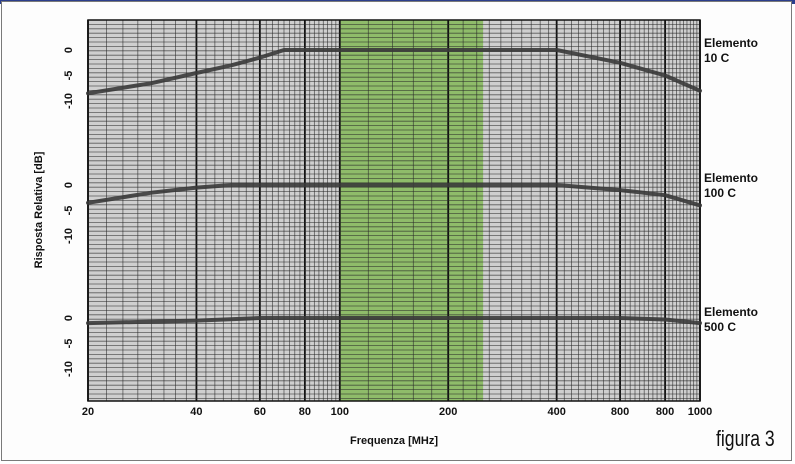 The width and height of the screenshot is (795, 464). Describe the element at coordinates (411, 210) in the screenshot. I see `frequency-band-highlight` at that location.